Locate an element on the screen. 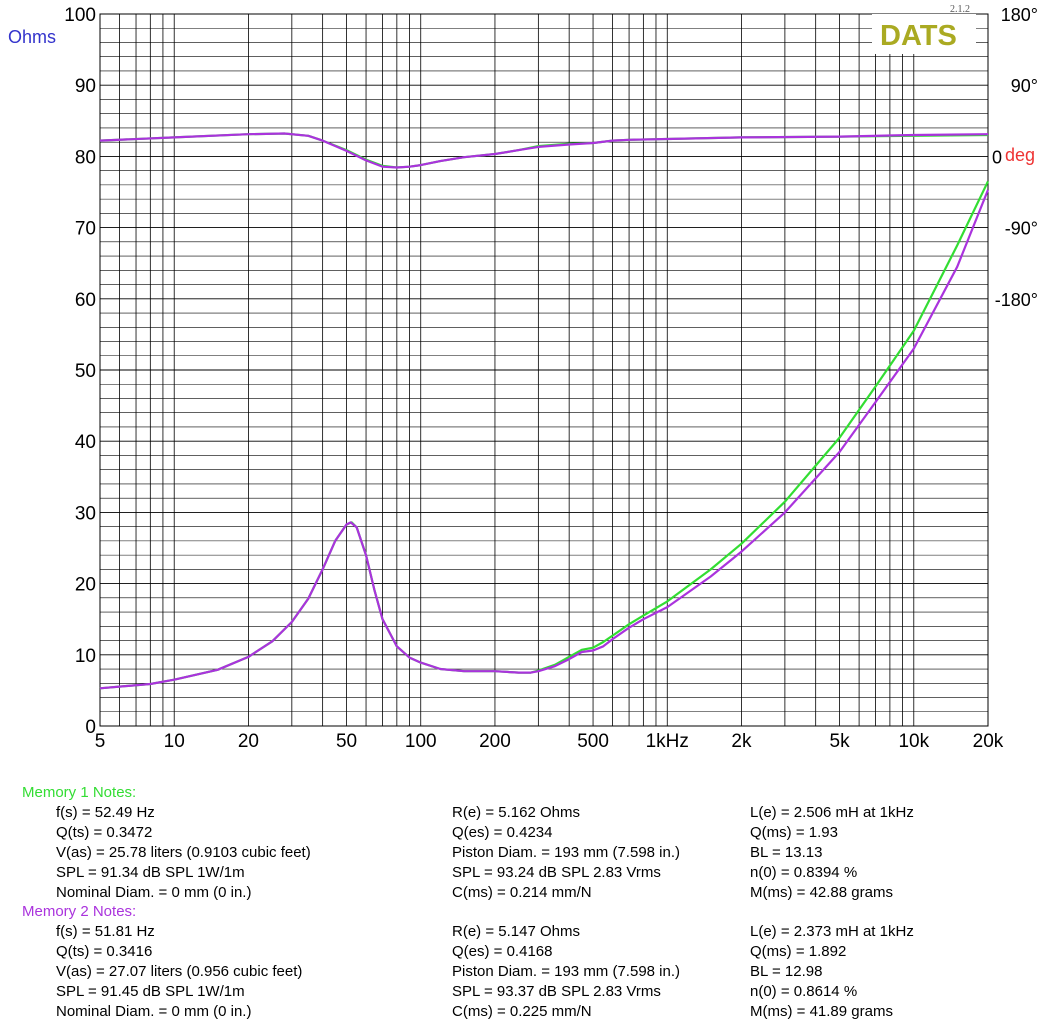 The image size is (1048, 1027). notes-value: M(ms) = 41.89 grams is located at coordinates (821, 1011).